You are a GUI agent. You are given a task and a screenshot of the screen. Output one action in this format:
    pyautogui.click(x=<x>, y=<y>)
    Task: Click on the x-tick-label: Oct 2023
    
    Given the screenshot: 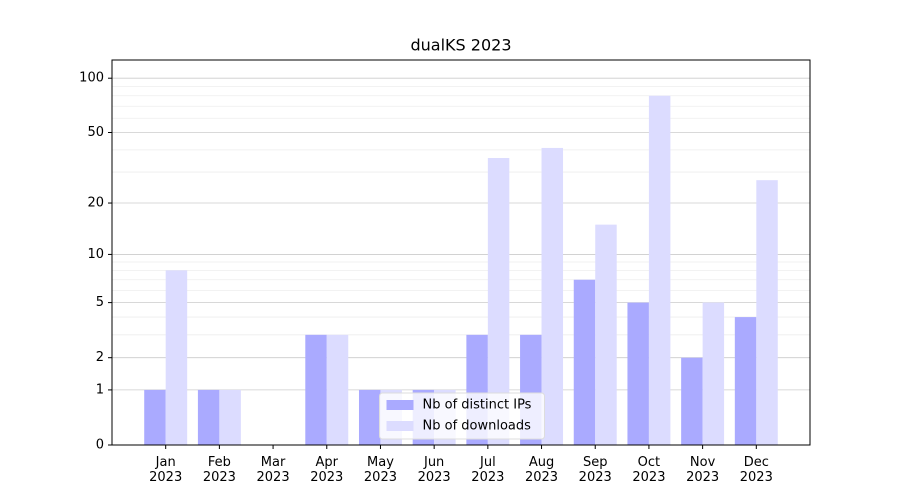 What is the action you would take?
    pyautogui.click(x=648, y=470)
    